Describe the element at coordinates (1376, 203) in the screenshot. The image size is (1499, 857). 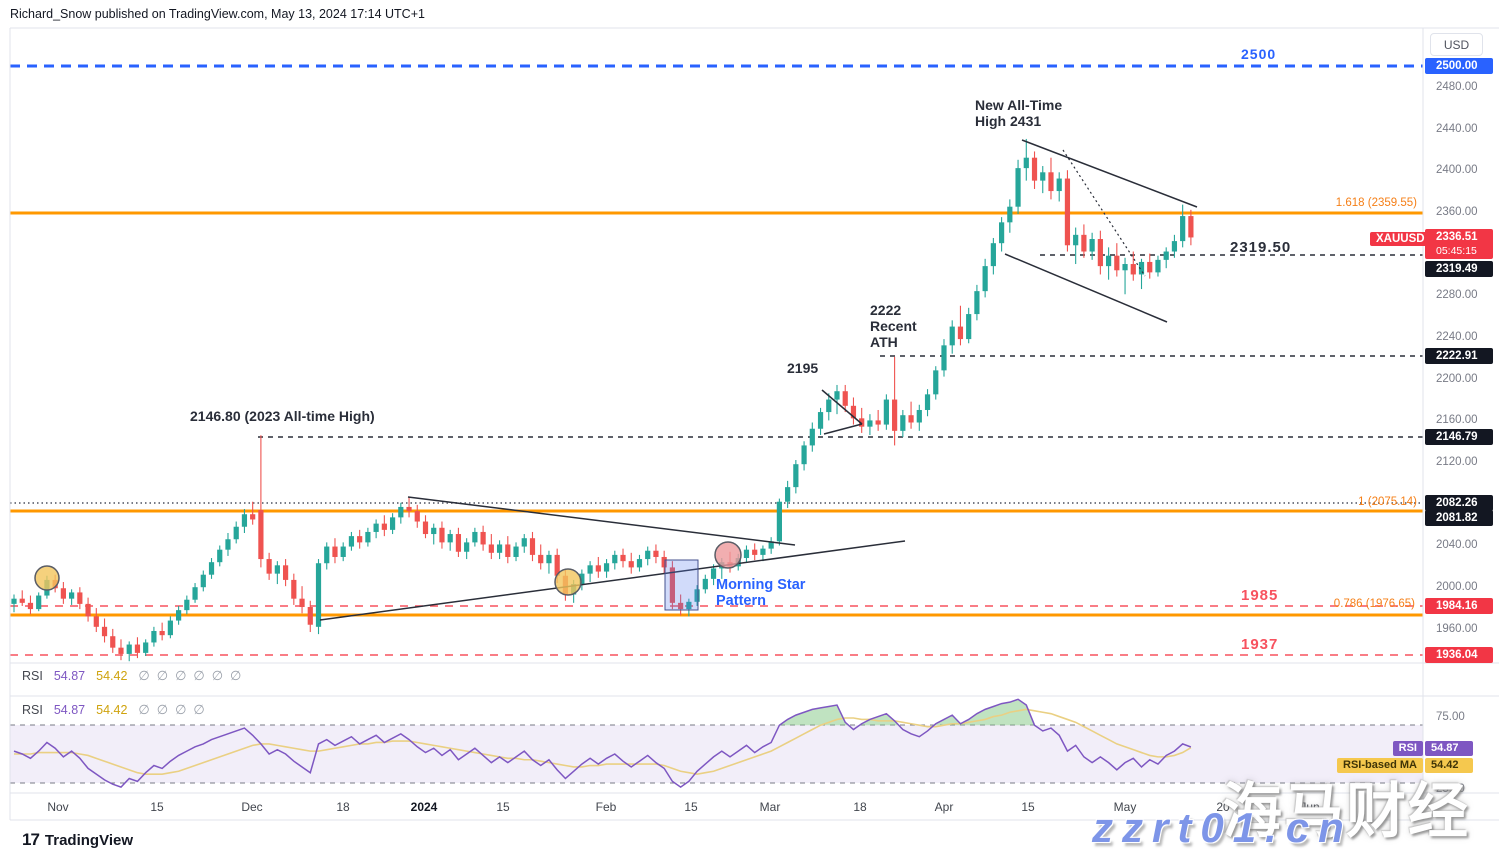
I see `annotation-label: 1.618 (2359.55)` at that location.